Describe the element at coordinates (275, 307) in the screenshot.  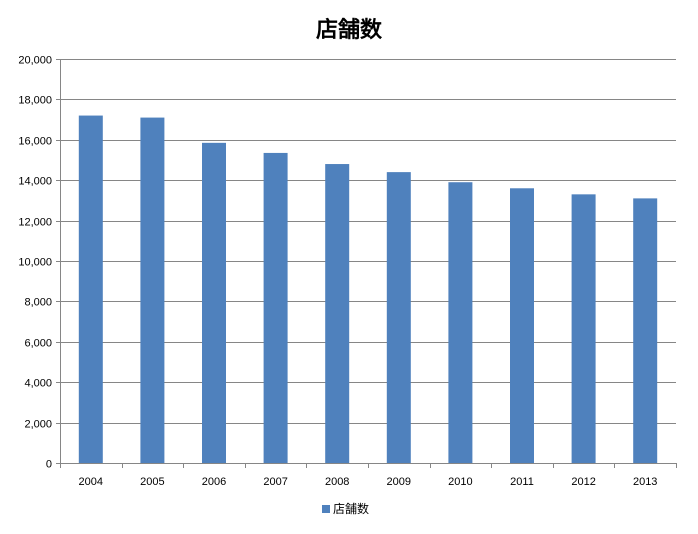
I see `bar-2007` at that location.